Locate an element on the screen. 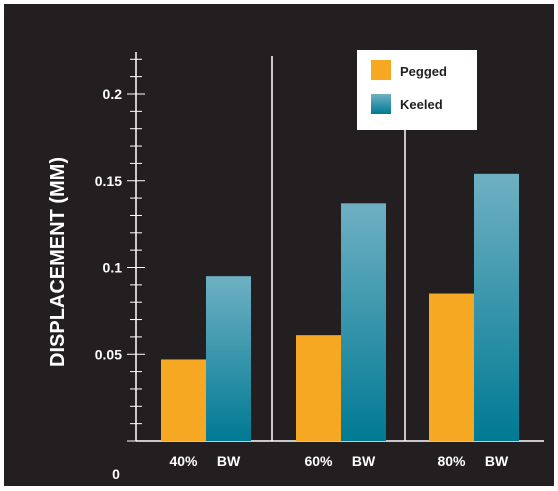 This screenshot has height=491, width=558. legend-swatch-pegged is located at coordinates (381, 70).